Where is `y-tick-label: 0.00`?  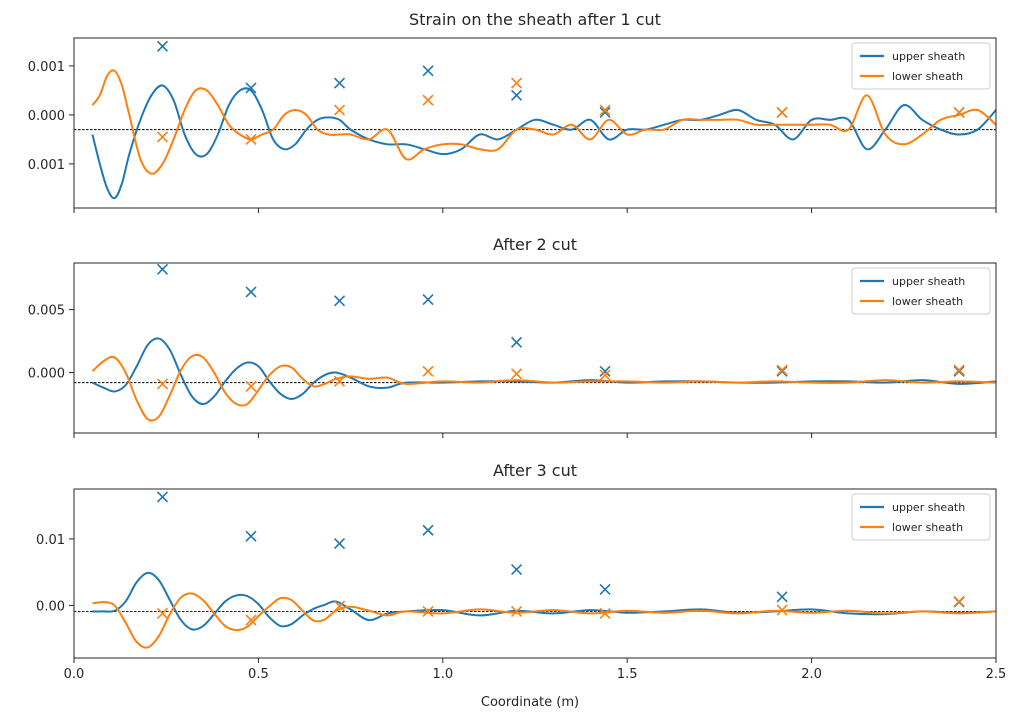
y-tick-label: 0.00 is located at coordinates (50, 606).